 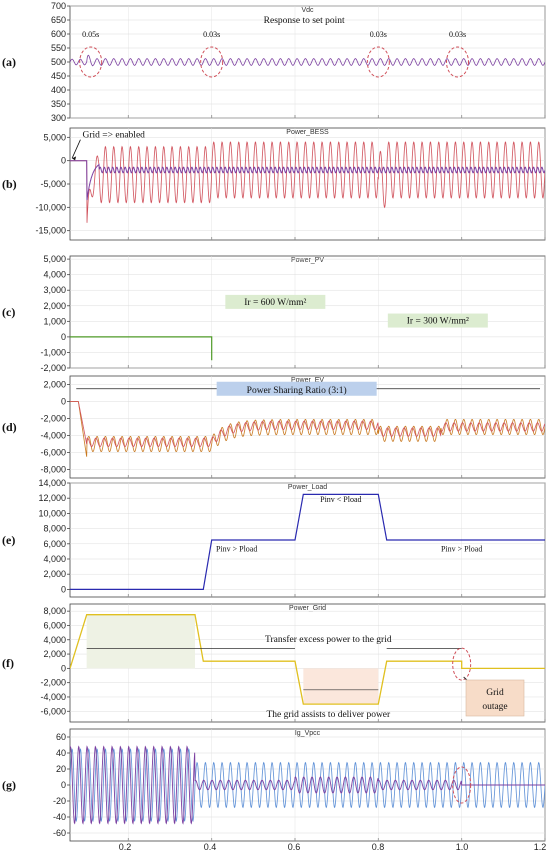 I want to click on bess-line-purple, so click(x=307, y=180).